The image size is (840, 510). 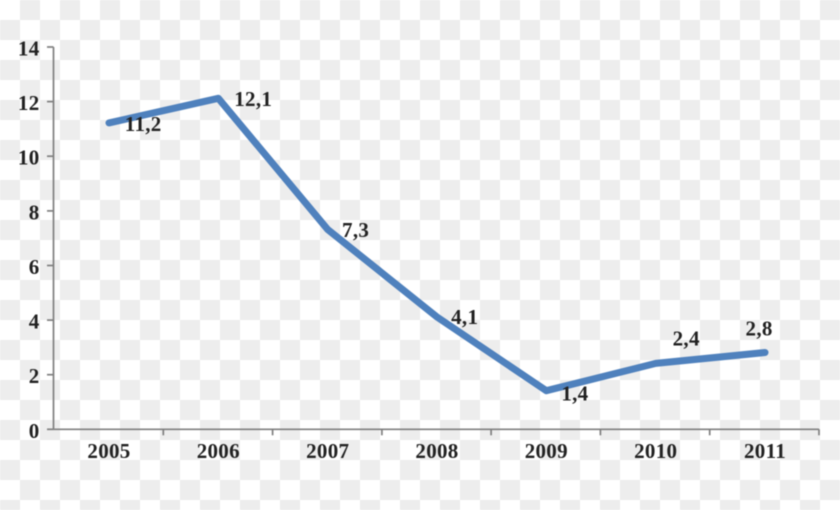 I want to click on svg-text: 10, so click(x=29, y=158).